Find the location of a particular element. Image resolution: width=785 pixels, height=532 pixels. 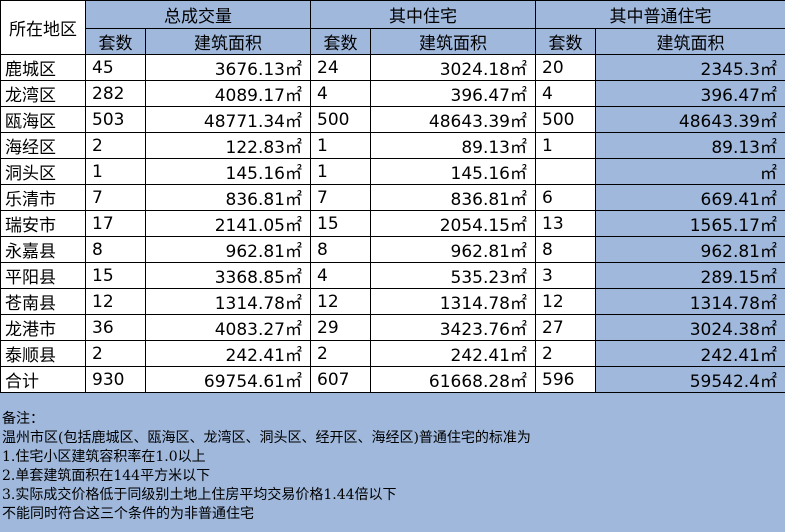

header-total-area: 建筑面积 is located at coordinates (228, 41).